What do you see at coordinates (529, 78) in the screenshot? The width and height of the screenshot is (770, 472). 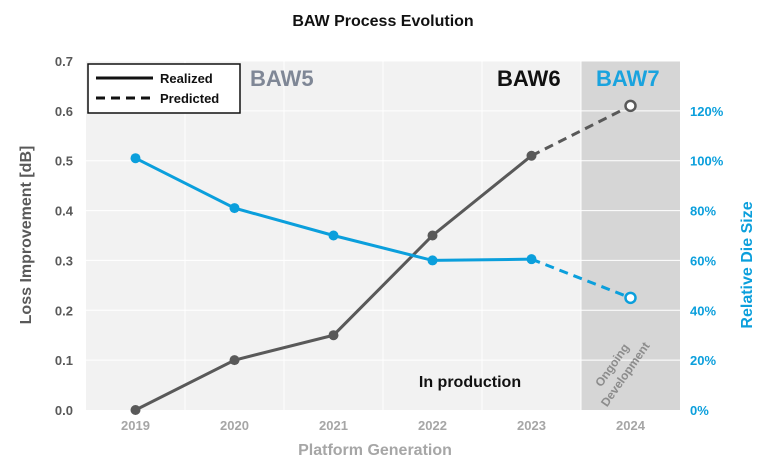 I see `region-label-baw6: BAW6` at bounding box center [529, 78].